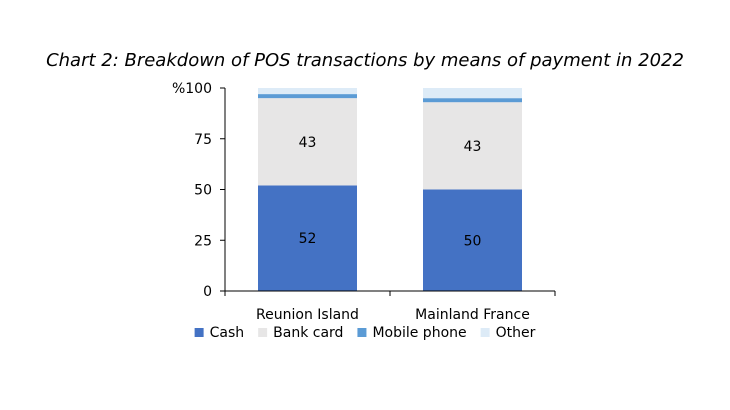 The image size is (730, 410). I want to click on legend-item-bank-card: Bank card, so click(300, 333).